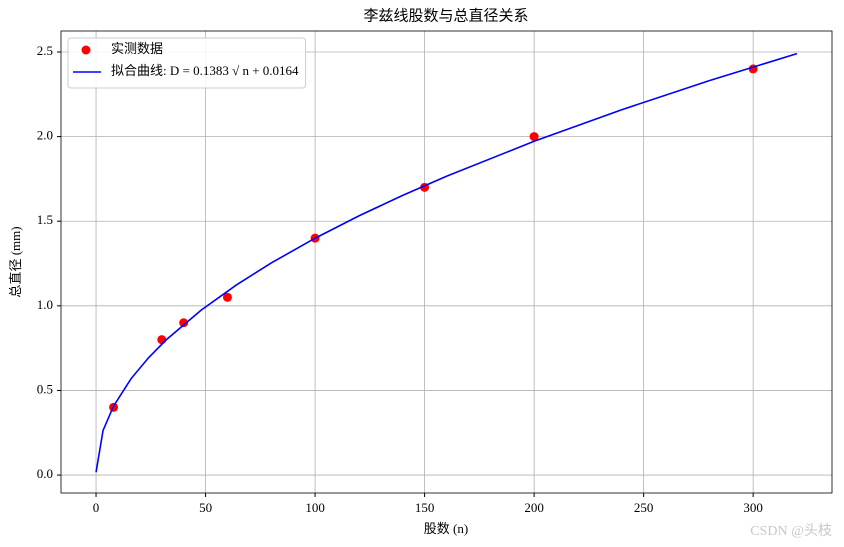  Describe the element at coordinates (45, 135) in the screenshot. I see `y-tick-label: 2.0` at that location.